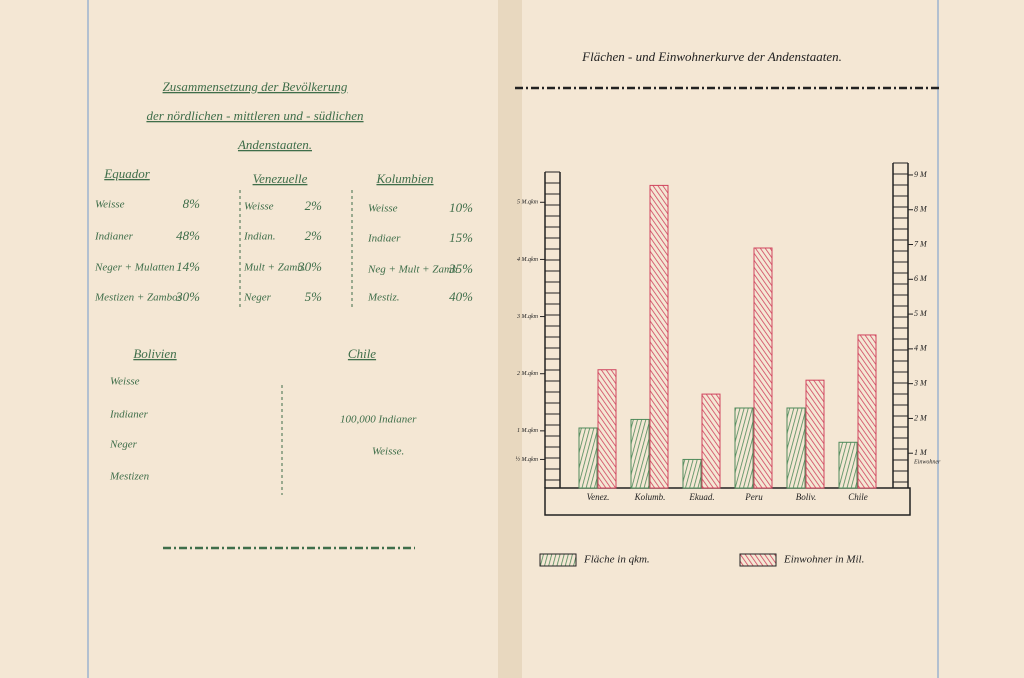 Image resolution: width=1024 pixels, height=678 pixels. I want to click on heading: Andenstaaten., so click(274, 144).